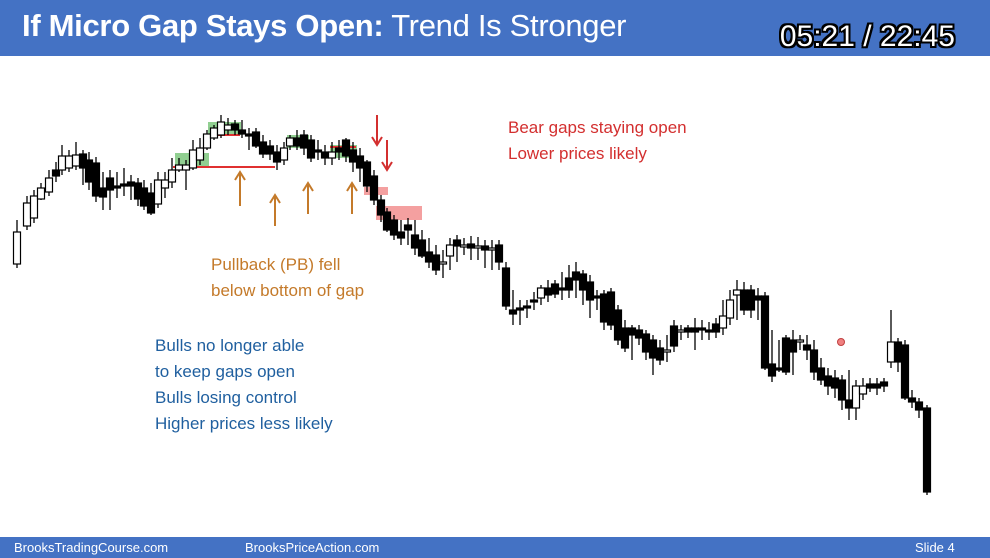  What do you see at coordinates (597, 127) in the screenshot?
I see `annotation-line: Bear gaps staying open` at bounding box center [597, 127].